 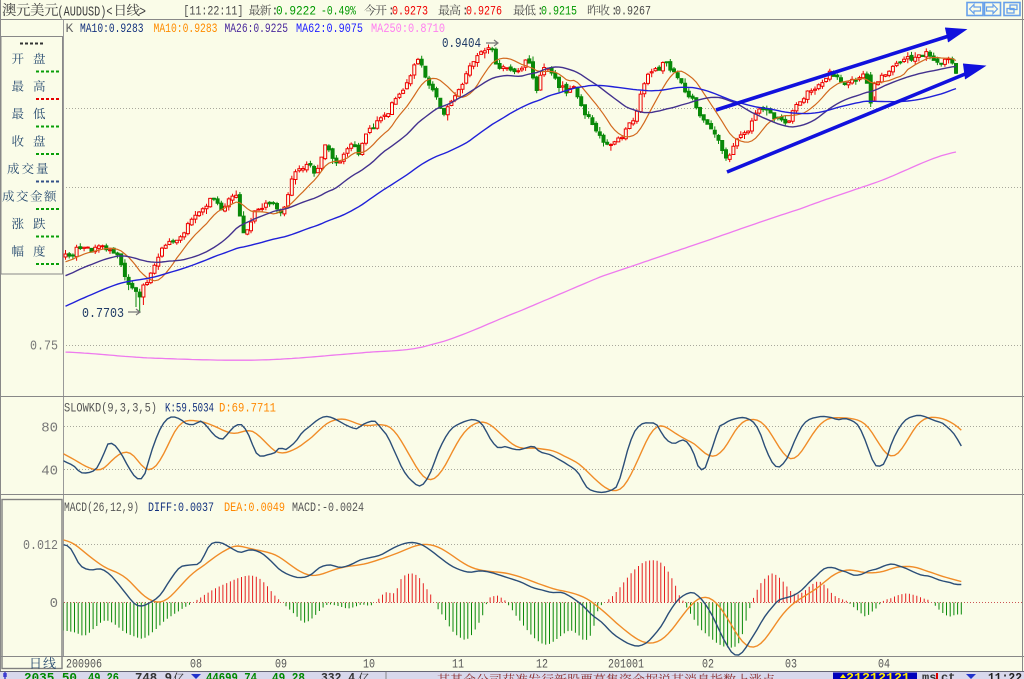 What do you see at coordinates (329, 28) in the screenshot?
I see `svg-text: MA62:0.9075` at bounding box center [329, 28].